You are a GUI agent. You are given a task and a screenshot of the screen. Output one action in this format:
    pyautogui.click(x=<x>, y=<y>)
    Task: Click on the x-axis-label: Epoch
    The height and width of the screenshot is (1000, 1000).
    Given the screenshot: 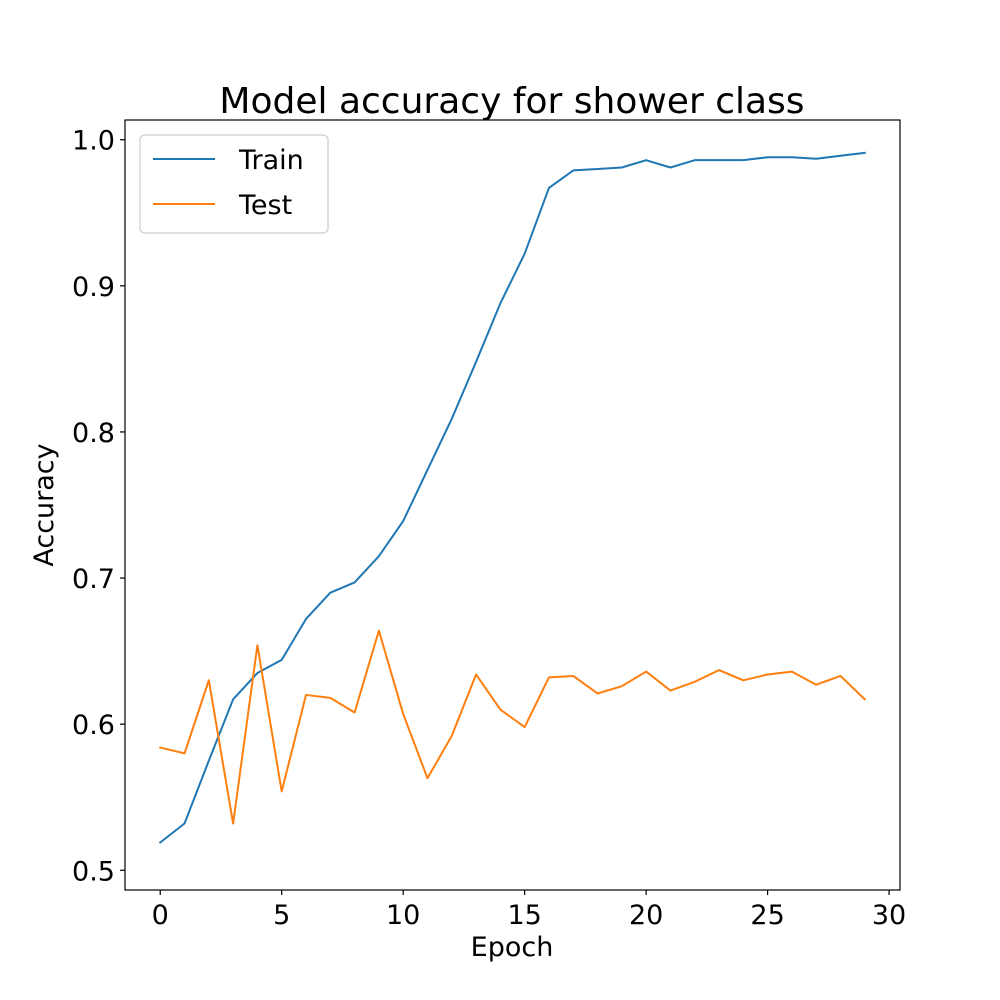 What is the action you would take?
    pyautogui.click(x=512, y=947)
    